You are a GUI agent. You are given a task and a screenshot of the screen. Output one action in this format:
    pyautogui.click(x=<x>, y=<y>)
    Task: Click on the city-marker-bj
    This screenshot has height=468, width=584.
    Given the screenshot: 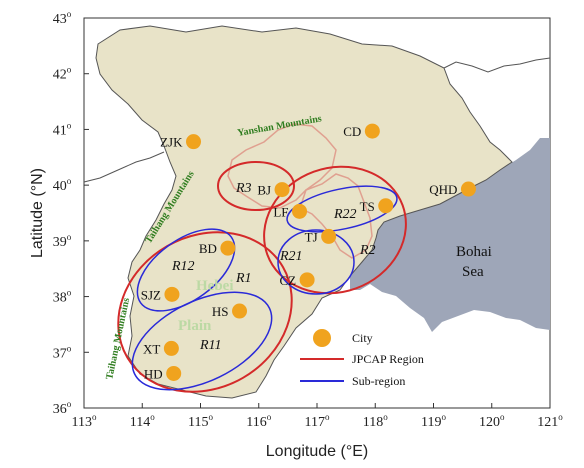 What is the action you would take?
    pyautogui.click(x=282, y=190)
    